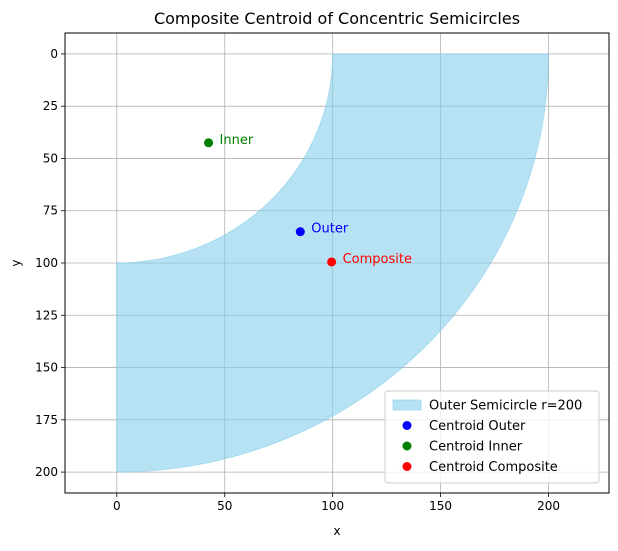 The image size is (618, 551). Describe the element at coordinates (117, 506) in the screenshot. I see `x-tick-label: 0` at that location.